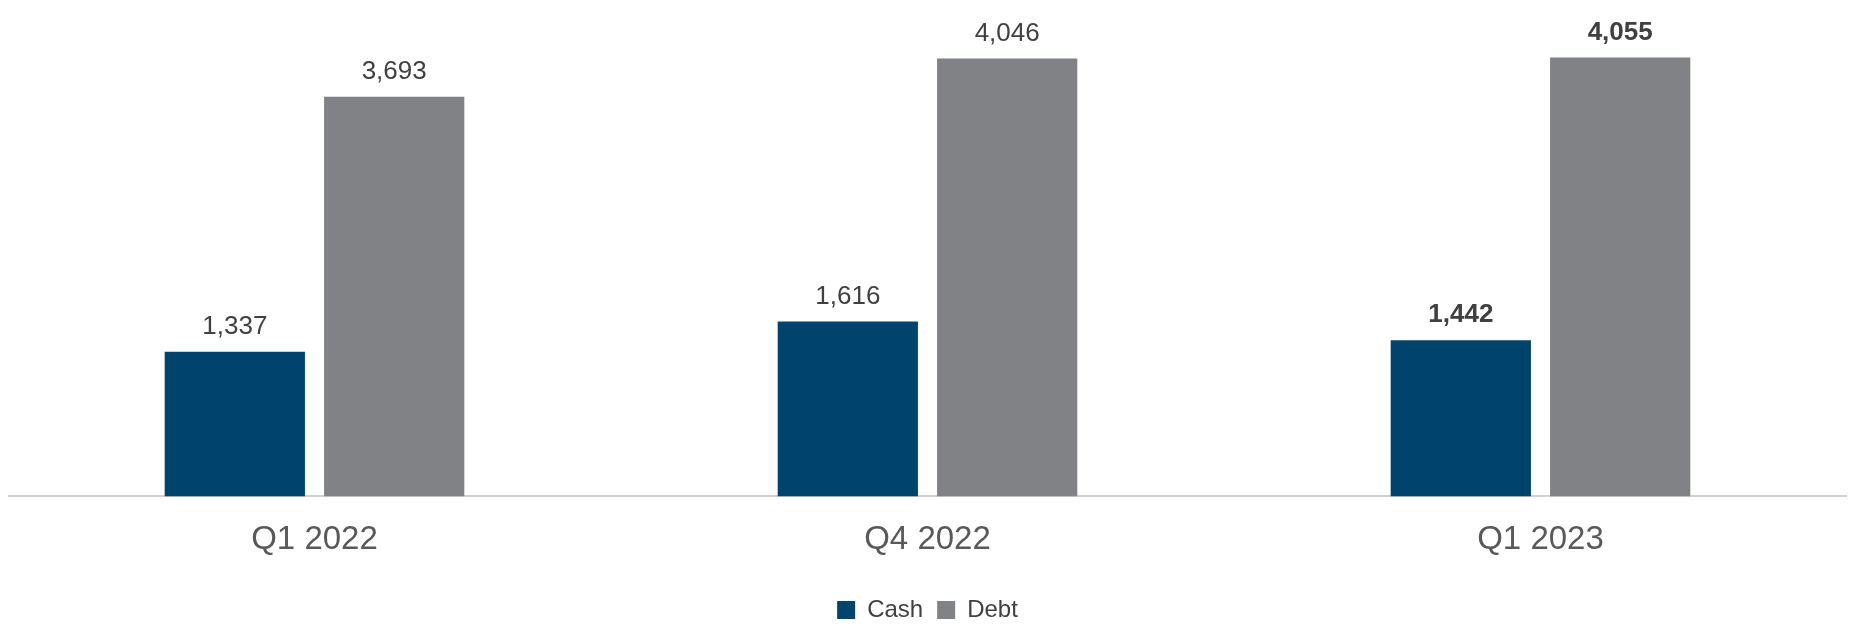  Describe the element at coordinates (993, 608) in the screenshot. I see `legend-label: Debt` at that location.